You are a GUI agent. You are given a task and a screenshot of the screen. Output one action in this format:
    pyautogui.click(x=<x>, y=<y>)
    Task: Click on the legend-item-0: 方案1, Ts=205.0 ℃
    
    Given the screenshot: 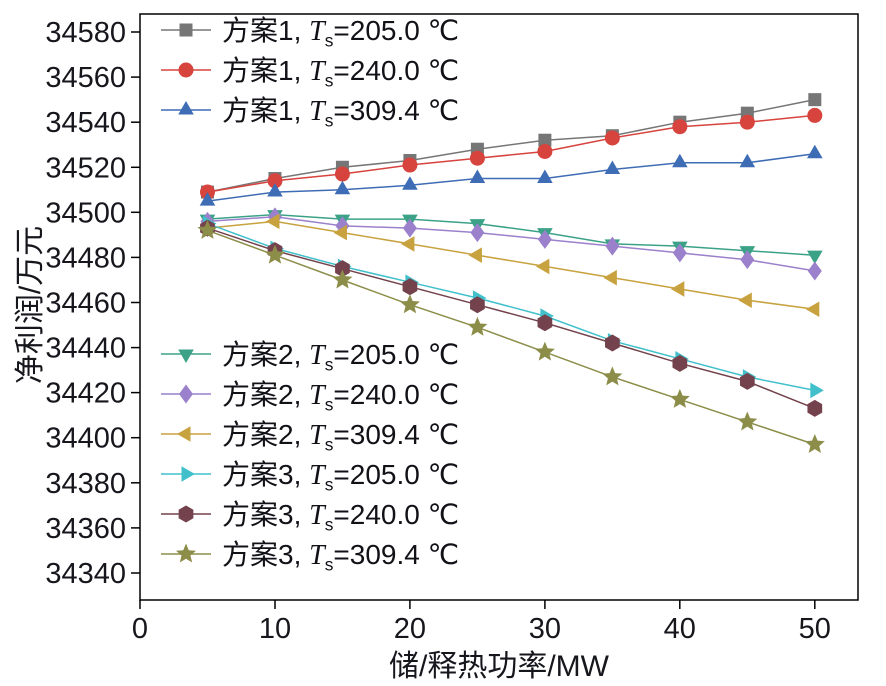 What is the action you would take?
    pyautogui.click(x=309, y=30)
    